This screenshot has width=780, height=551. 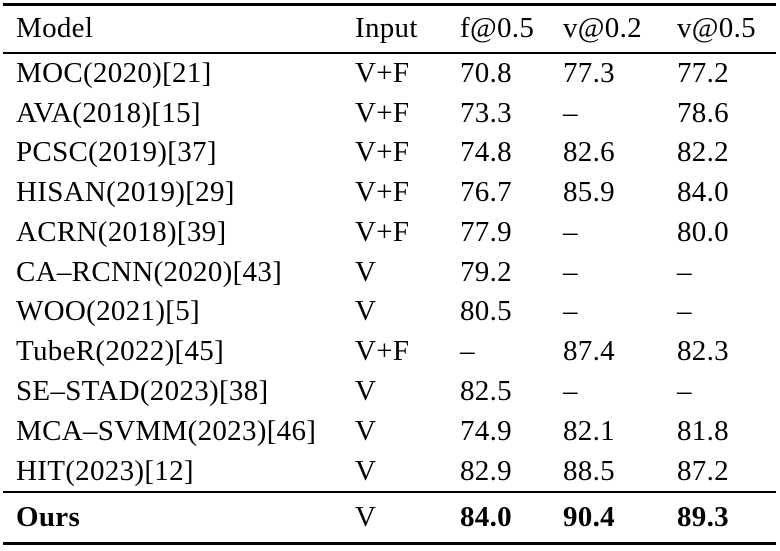 I want to click on ours-model-cell: Ours, so click(x=48, y=516).